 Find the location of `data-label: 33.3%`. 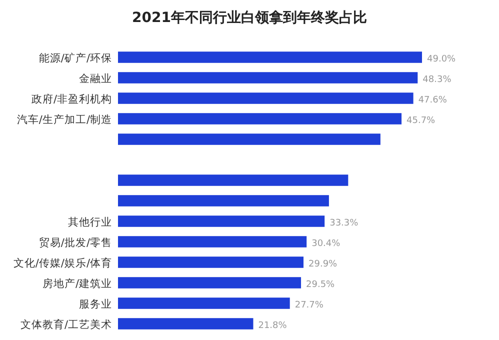

data-label: 33.3% is located at coordinates (344, 223).